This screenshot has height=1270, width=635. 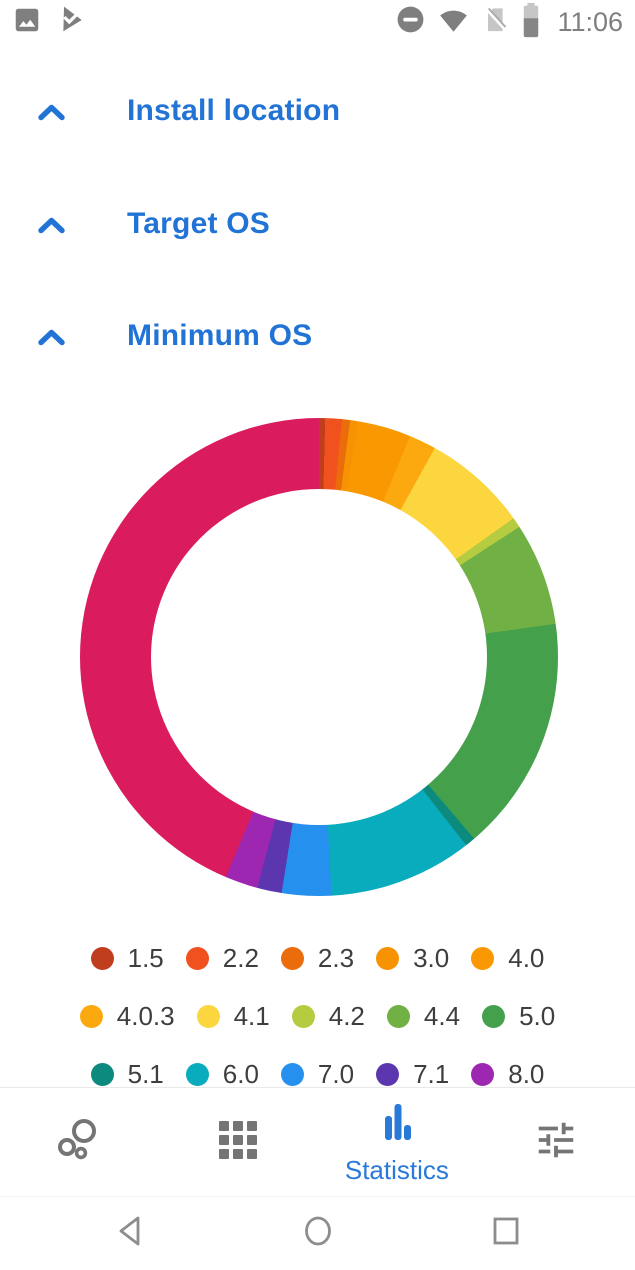 I want to click on donut-hole, so click(x=319, y=657).